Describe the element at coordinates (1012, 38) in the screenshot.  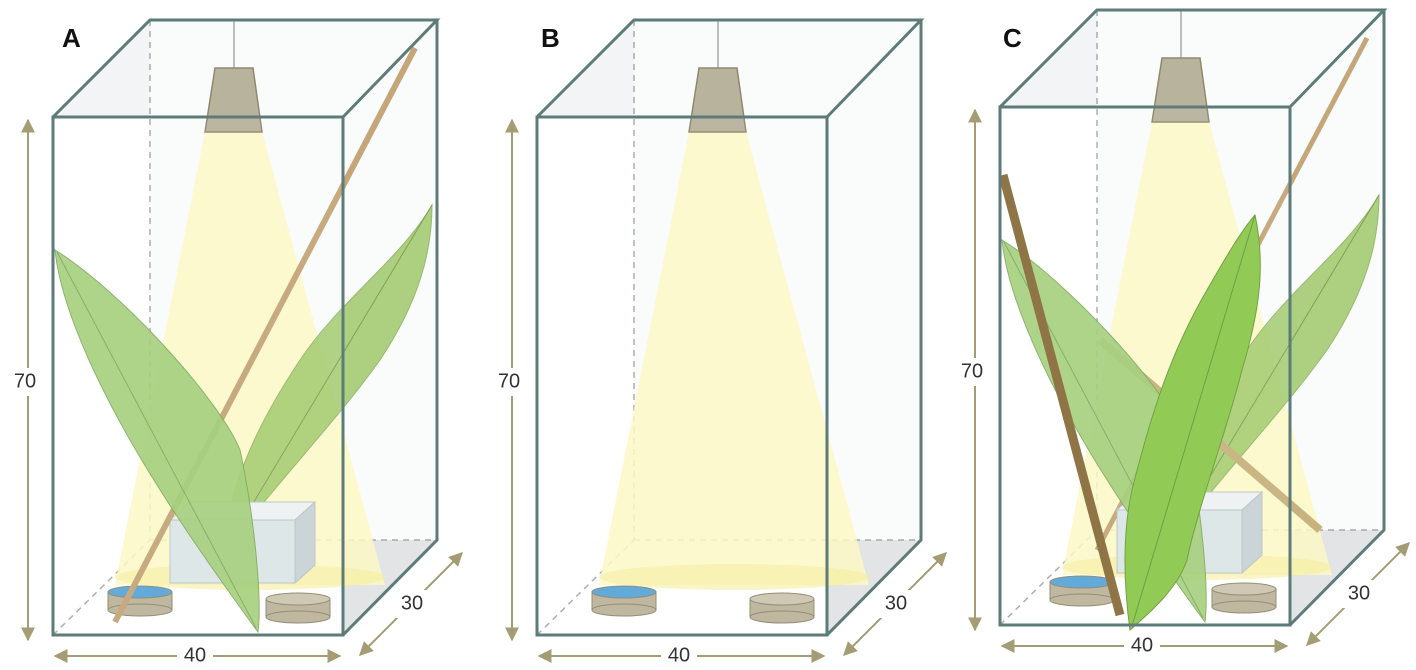
I see `panel-label: C` at that location.